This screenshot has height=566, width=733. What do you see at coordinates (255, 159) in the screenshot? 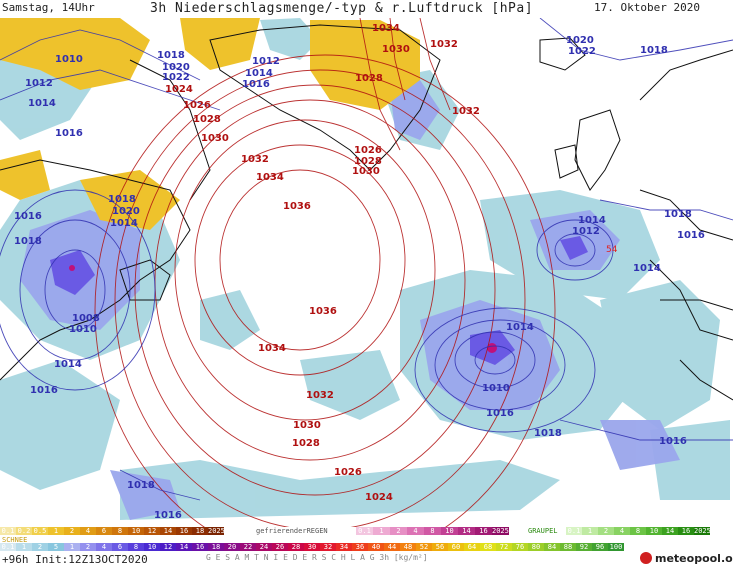
I see `isobar-label: 1032` at bounding box center [255, 159].